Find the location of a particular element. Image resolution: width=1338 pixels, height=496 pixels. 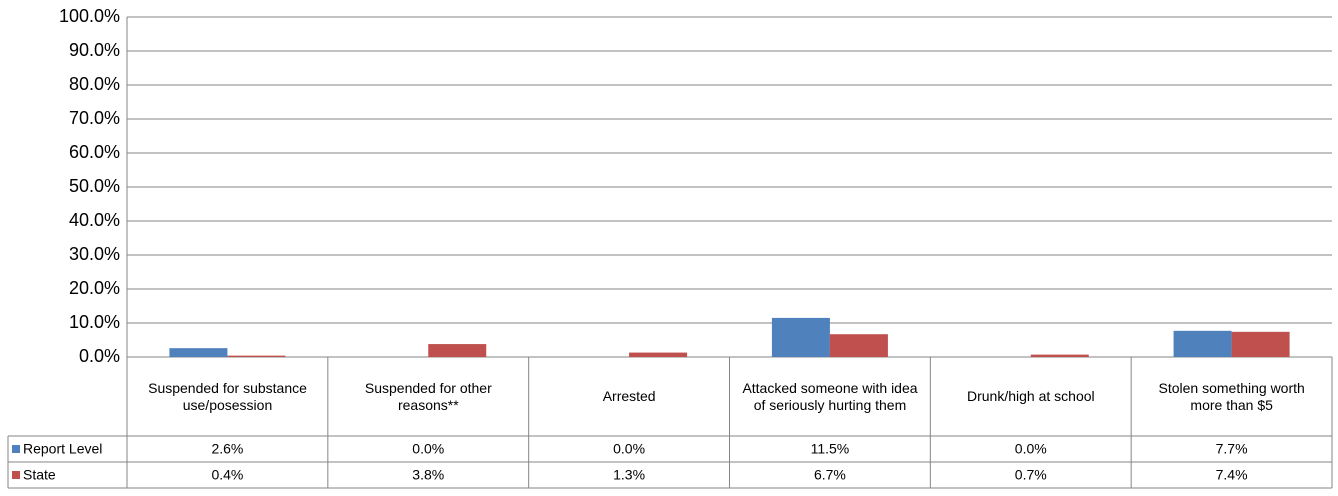

y-tick-label: 100.0% is located at coordinates (89, 16).